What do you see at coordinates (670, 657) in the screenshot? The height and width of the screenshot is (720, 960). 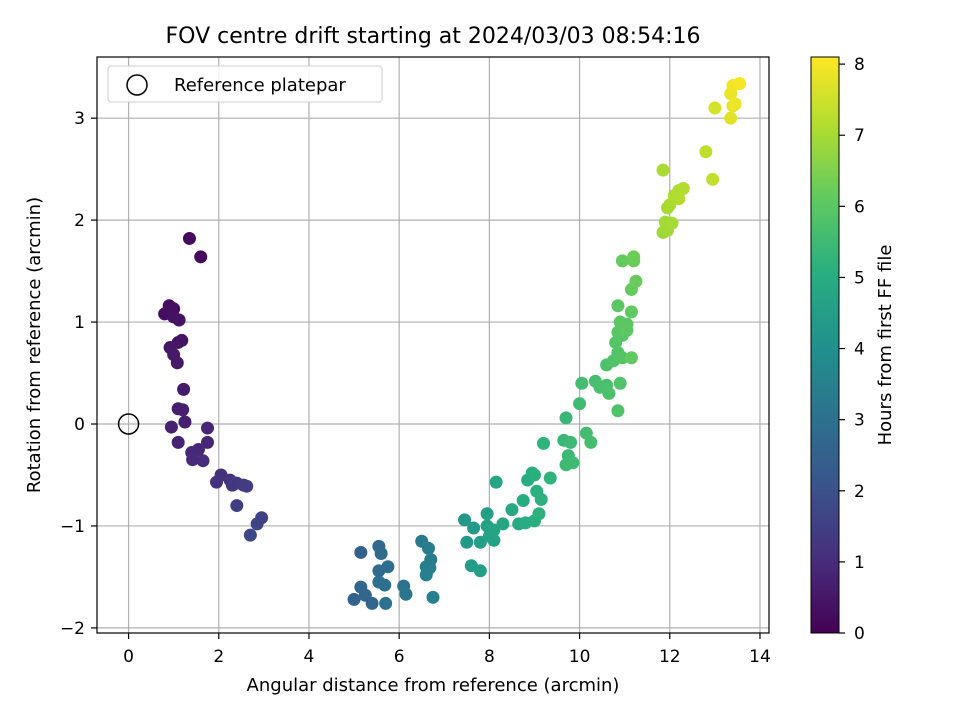 I see `x-tick-label: 12` at bounding box center [670, 657].